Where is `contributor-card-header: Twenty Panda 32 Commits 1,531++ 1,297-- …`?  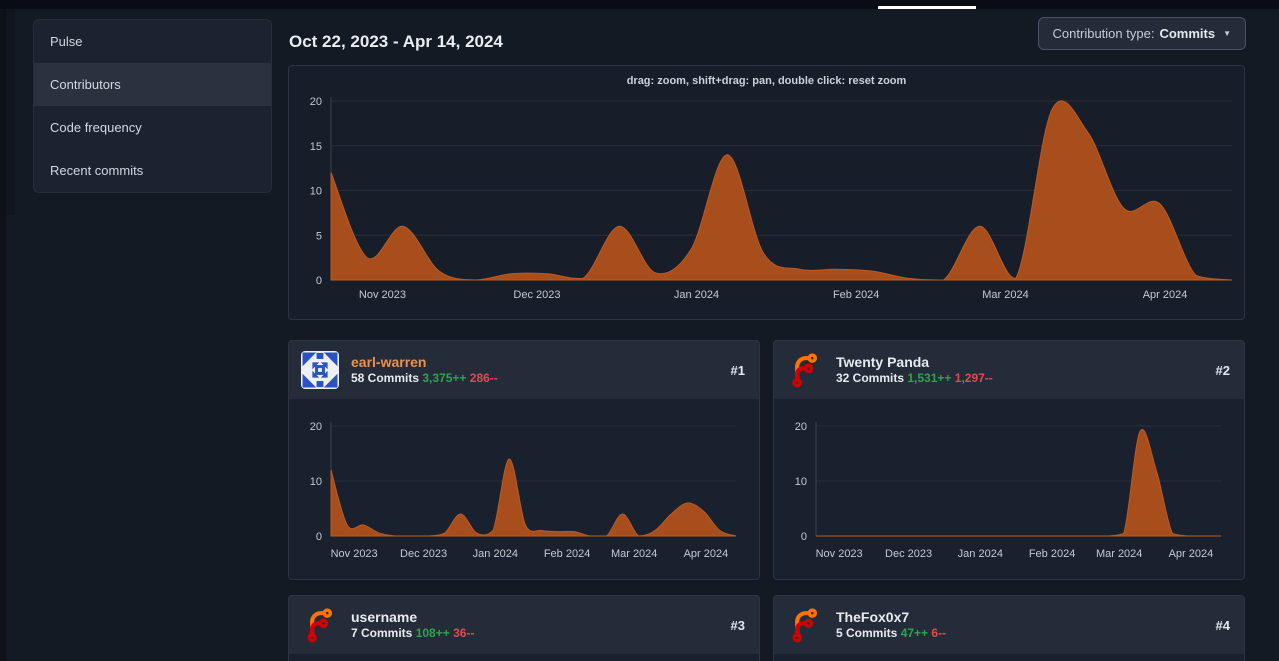
contributor-card-header: Twenty Panda 32 Commits 1,531++ 1,297-- … is located at coordinates (1009, 370).